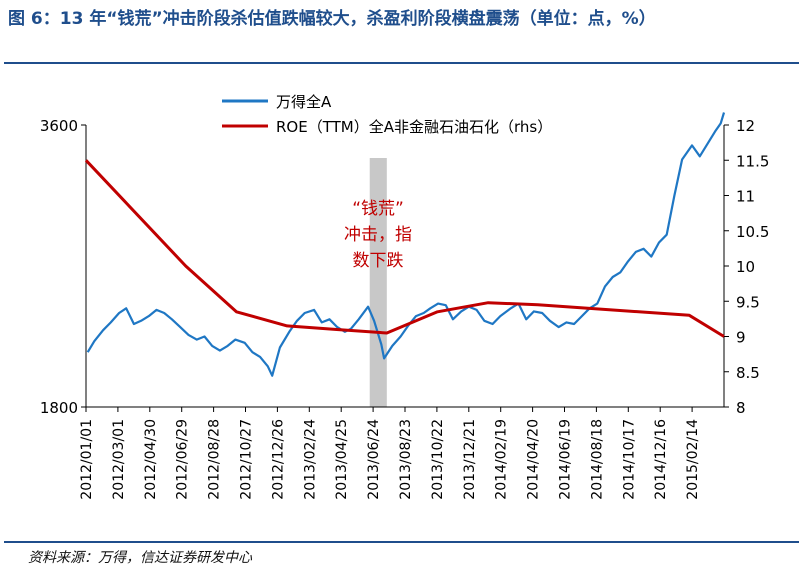 The width and height of the screenshot is (803, 573). I want to click on y-right-tick-label: 10.5, so click(752, 232).